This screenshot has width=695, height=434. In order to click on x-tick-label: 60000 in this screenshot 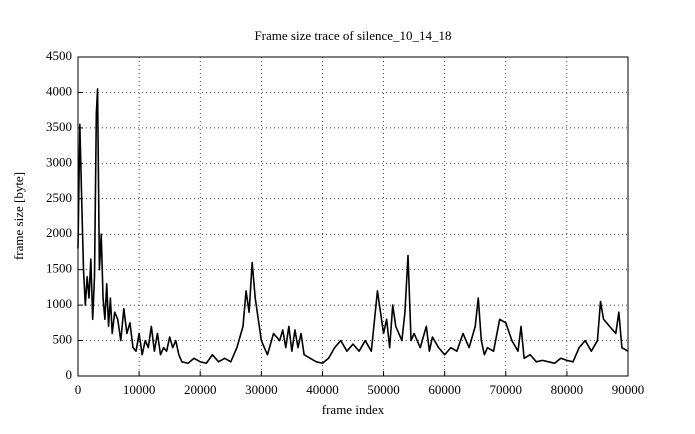, I will do `click(444, 389)`.